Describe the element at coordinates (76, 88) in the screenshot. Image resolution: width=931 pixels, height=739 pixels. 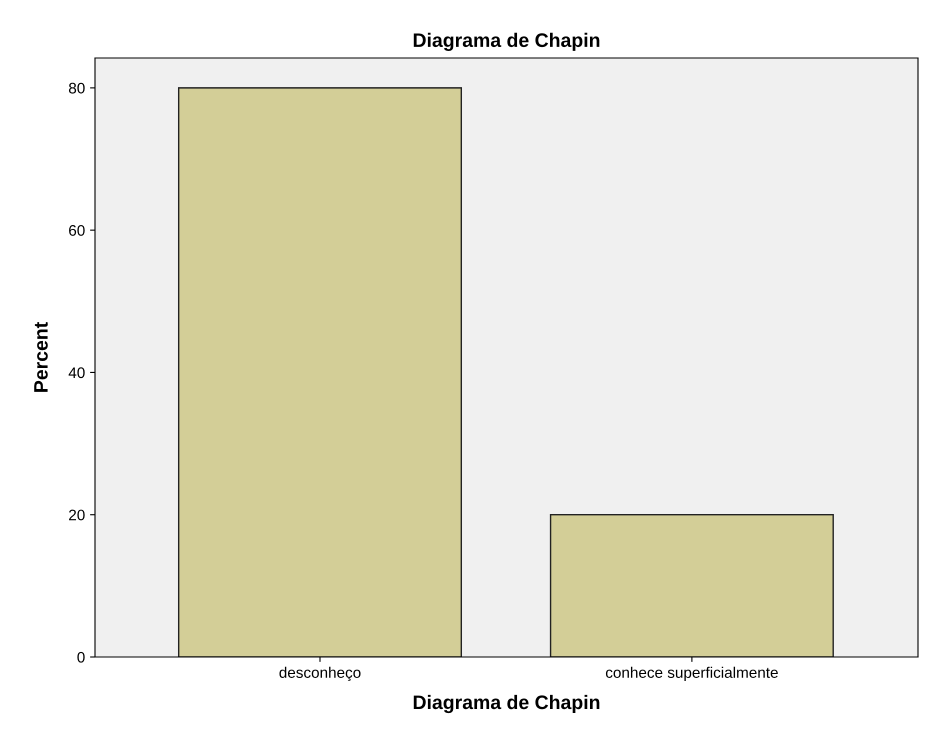
I see `y-tick-label: 80` at that location.